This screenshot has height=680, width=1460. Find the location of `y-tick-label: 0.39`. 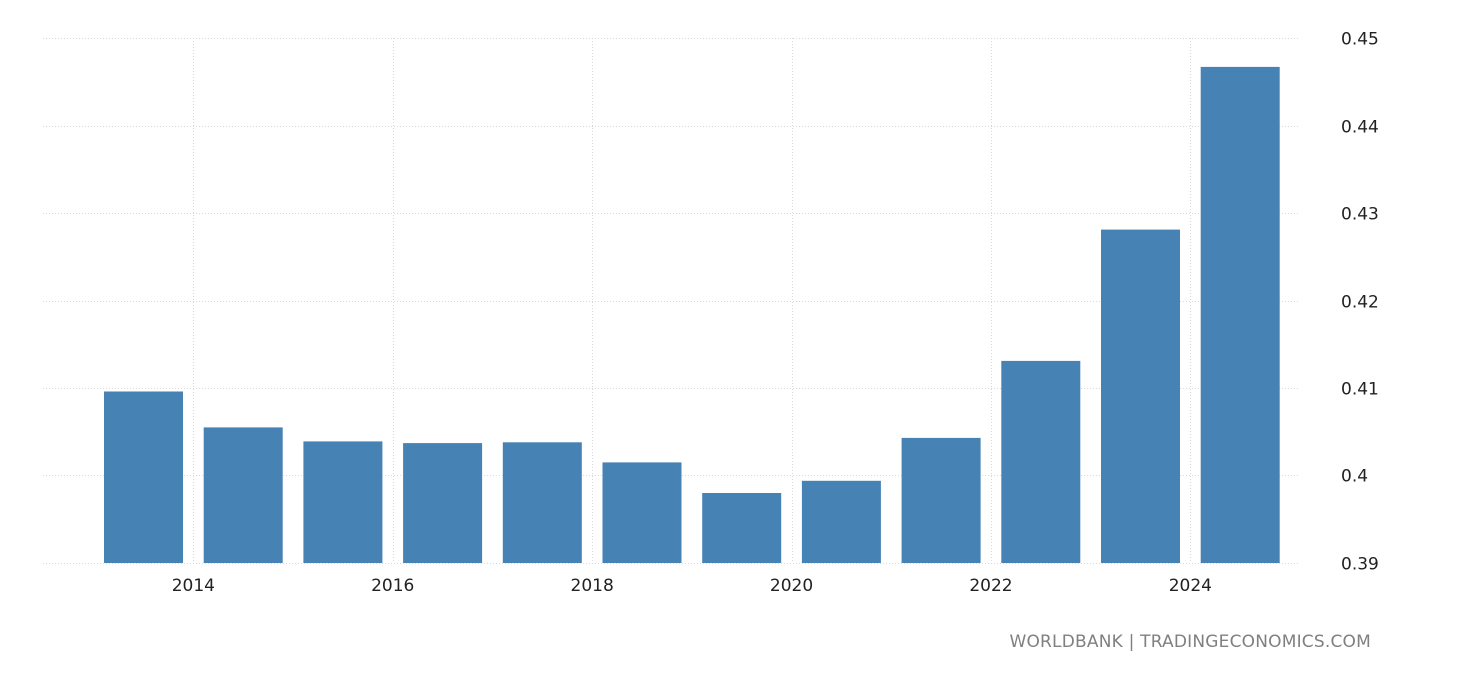

y-tick-label: 0.39 is located at coordinates (1360, 565).